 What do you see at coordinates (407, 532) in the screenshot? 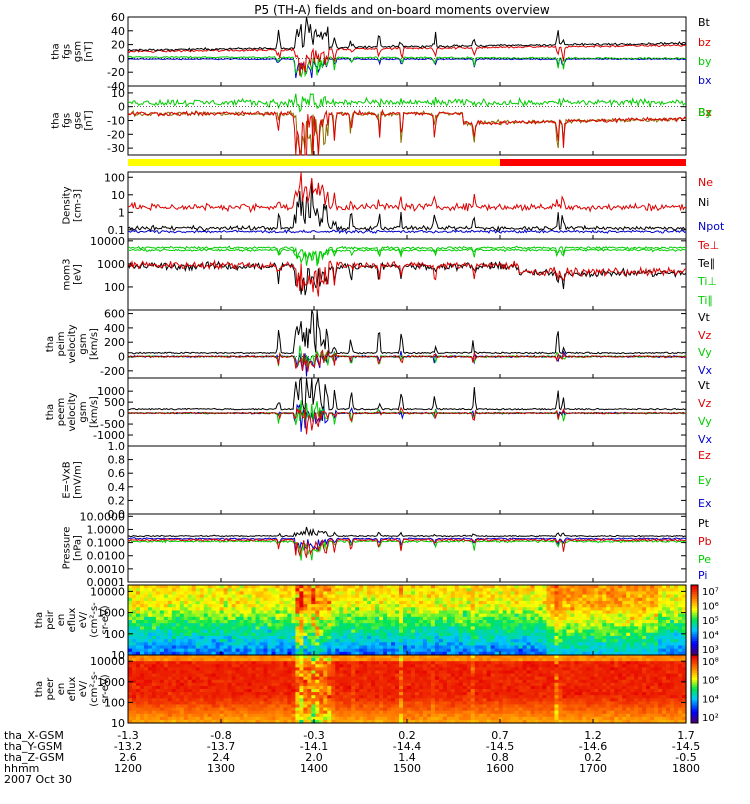
I see `series-line-Pt` at bounding box center [407, 532].